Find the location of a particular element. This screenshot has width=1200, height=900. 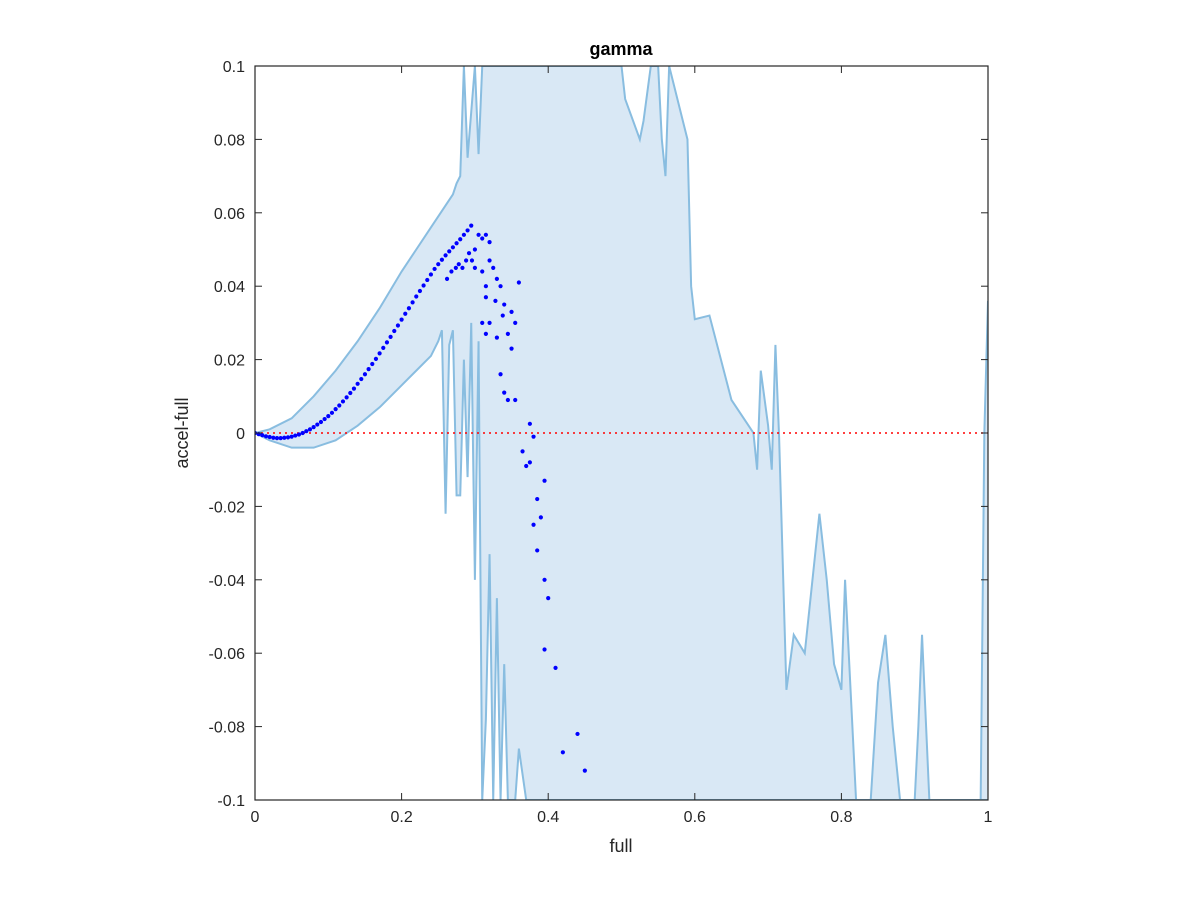

x-tick-label: 0.8 is located at coordinates (841, 817).